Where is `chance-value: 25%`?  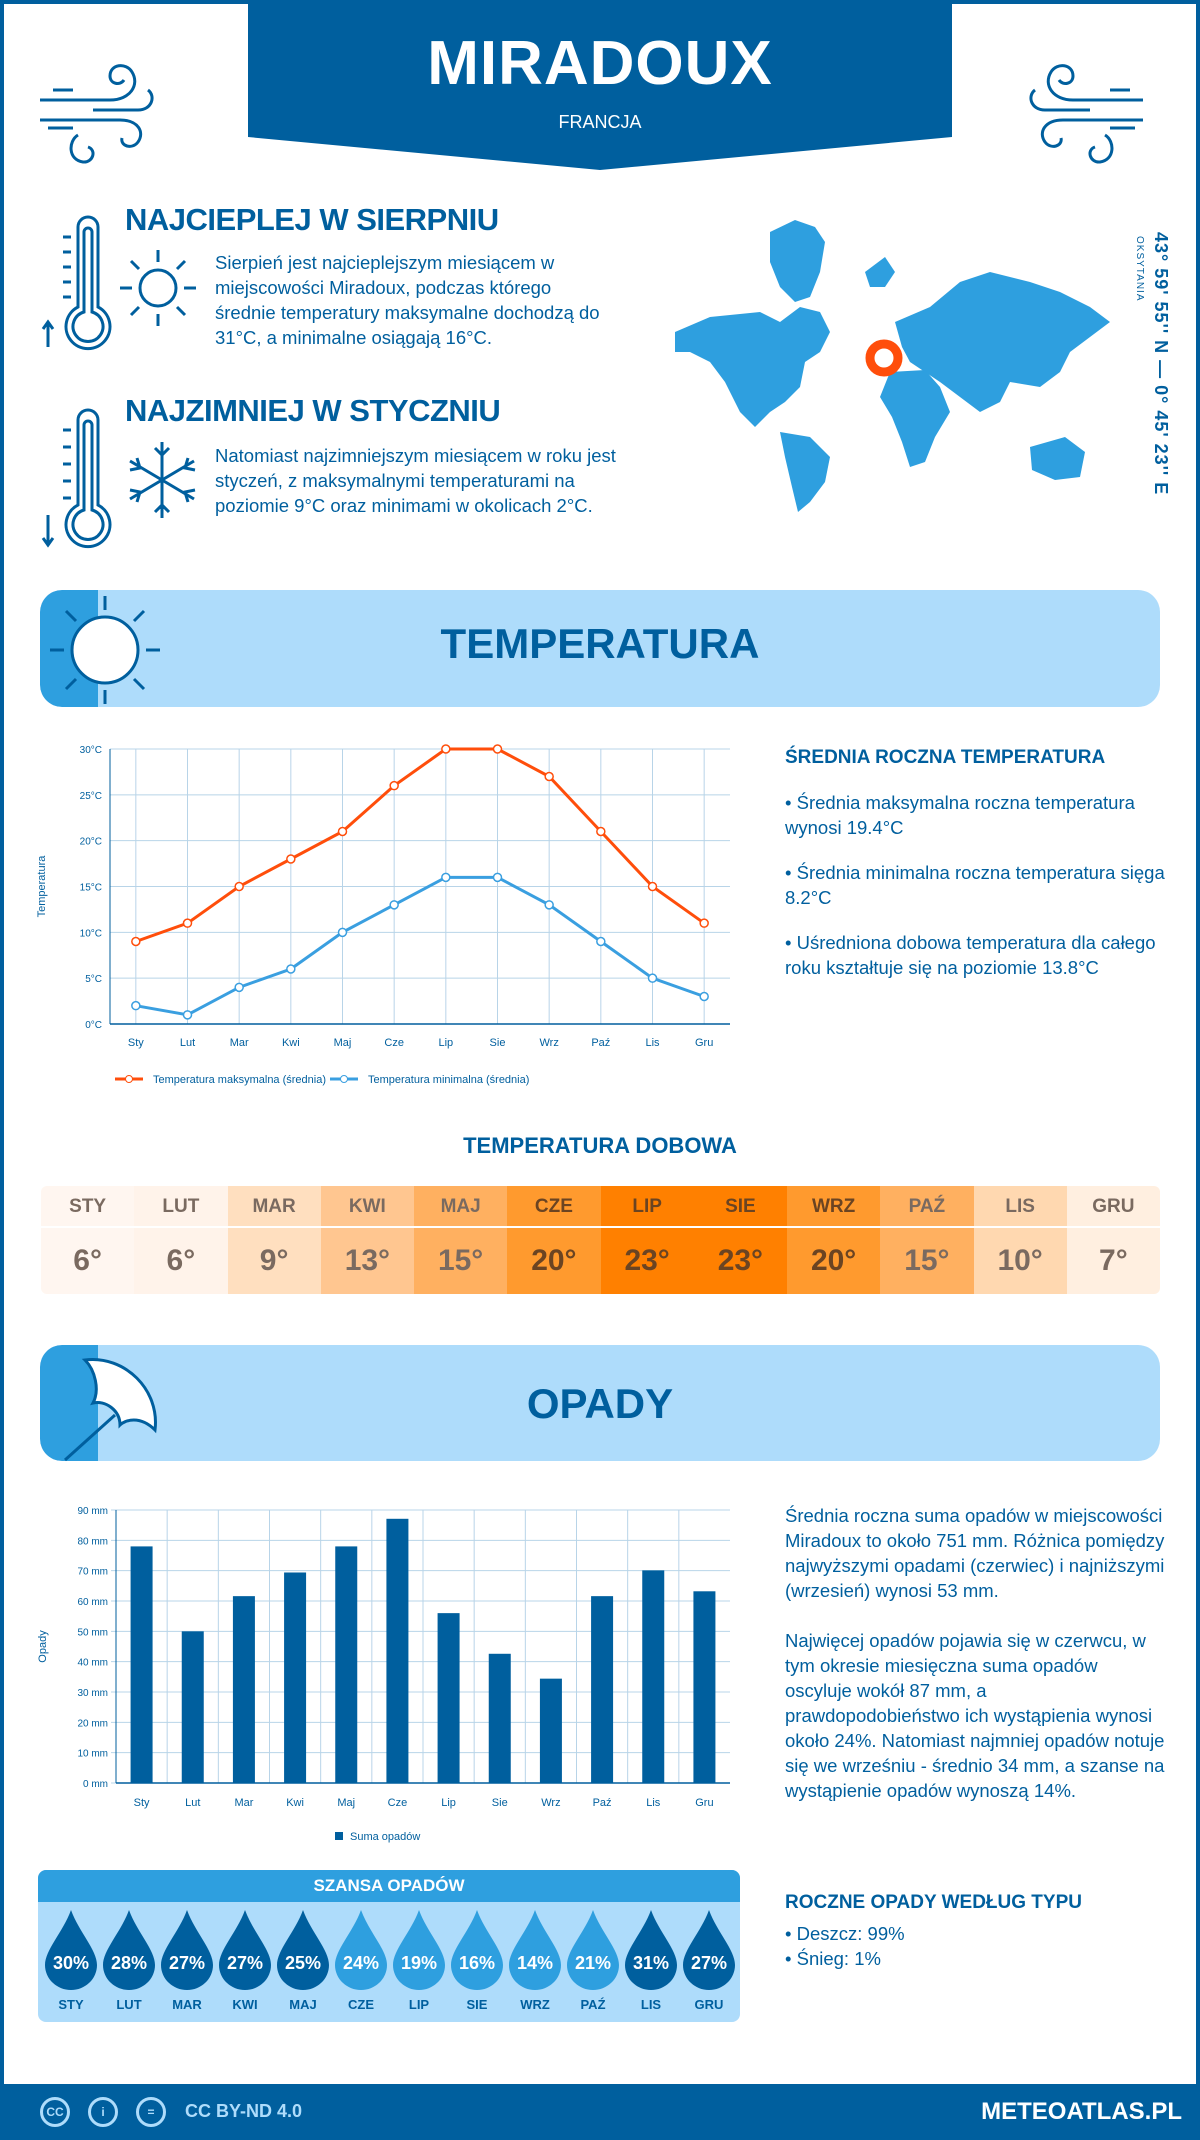 chance-value: 25% is located at coordinates (303, 1963).